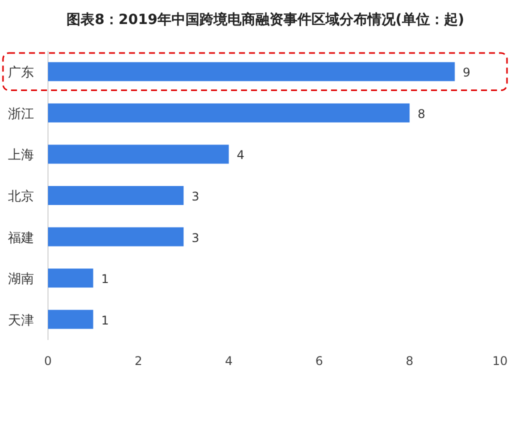 Image resolution: width=531 pixels, height=421 pixels. I want to click on y-tick-label: 天津, so click(21, 320).